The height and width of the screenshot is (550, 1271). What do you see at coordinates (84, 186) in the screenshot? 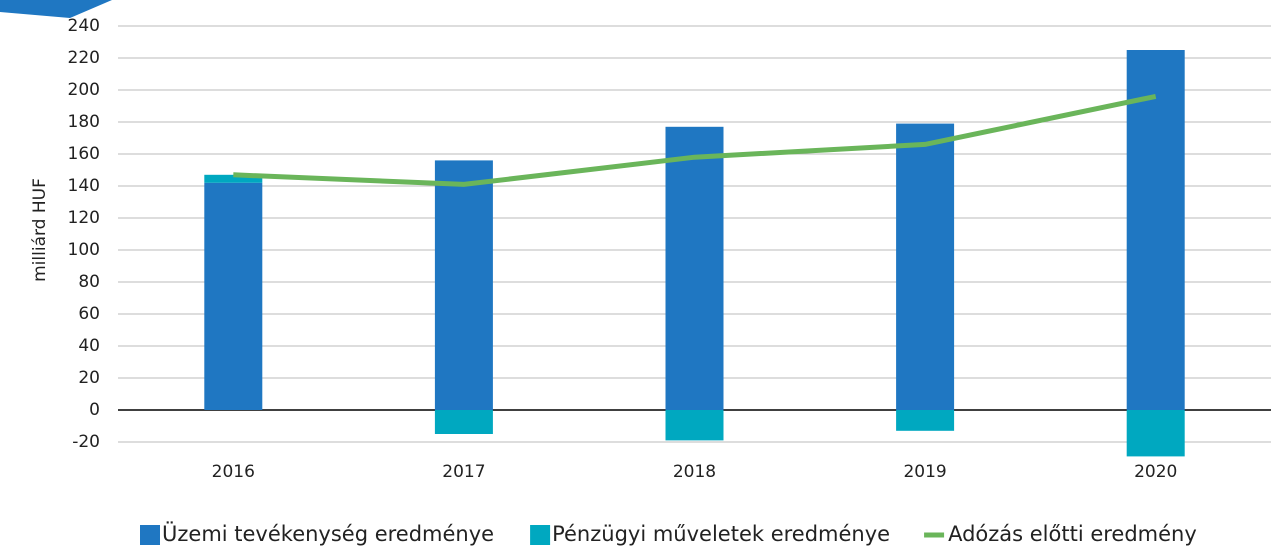
I see `y-tick-label: 140` at bounding box center [84, 186].